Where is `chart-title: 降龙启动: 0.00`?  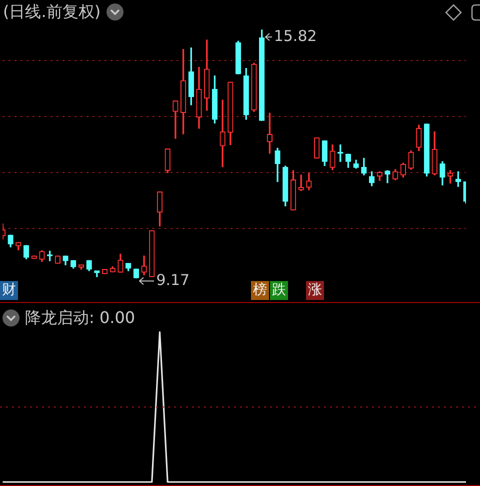
chart-title: 降龙启动: 0.00 is located at coordinates (80, 318).